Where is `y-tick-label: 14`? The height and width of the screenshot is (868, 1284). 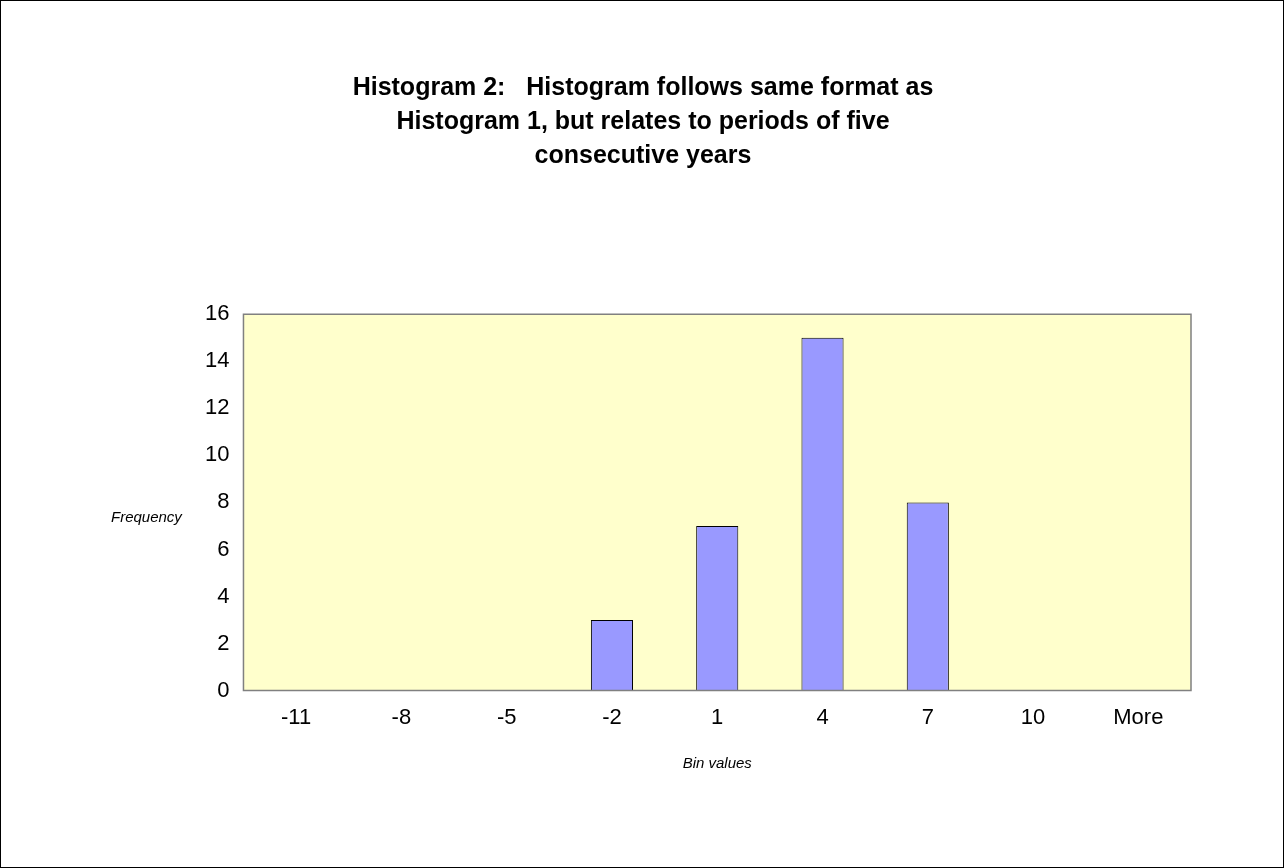
y-tick-label: 14 is located at coordinates (217, 360).